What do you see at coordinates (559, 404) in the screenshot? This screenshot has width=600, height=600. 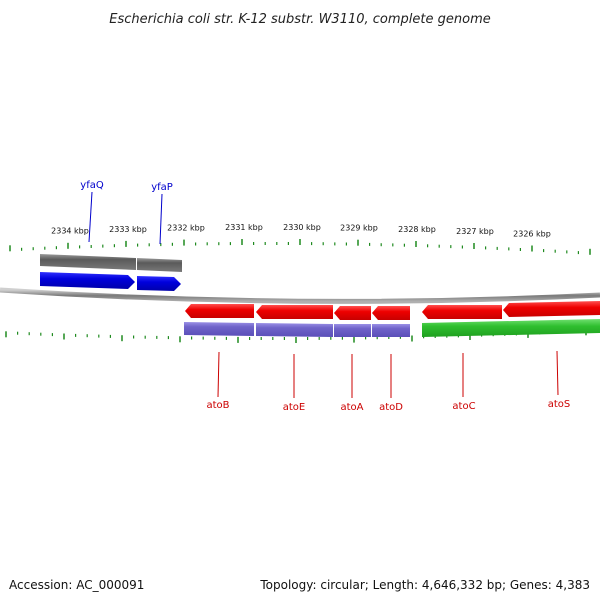 I see `gene-label-atoS: atoS` at bounding box center [559, 404].